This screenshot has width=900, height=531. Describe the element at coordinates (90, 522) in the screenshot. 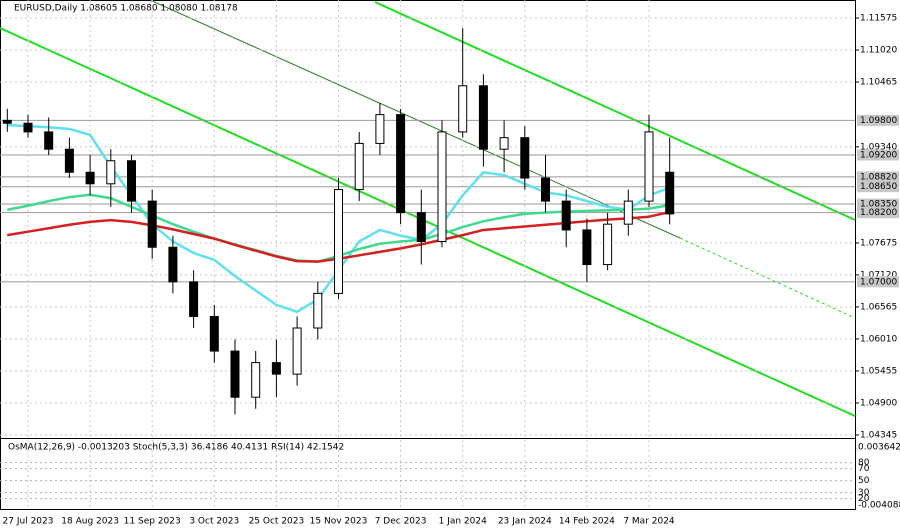

I see `x-tick-label: 18 Aug 2023` at that location.